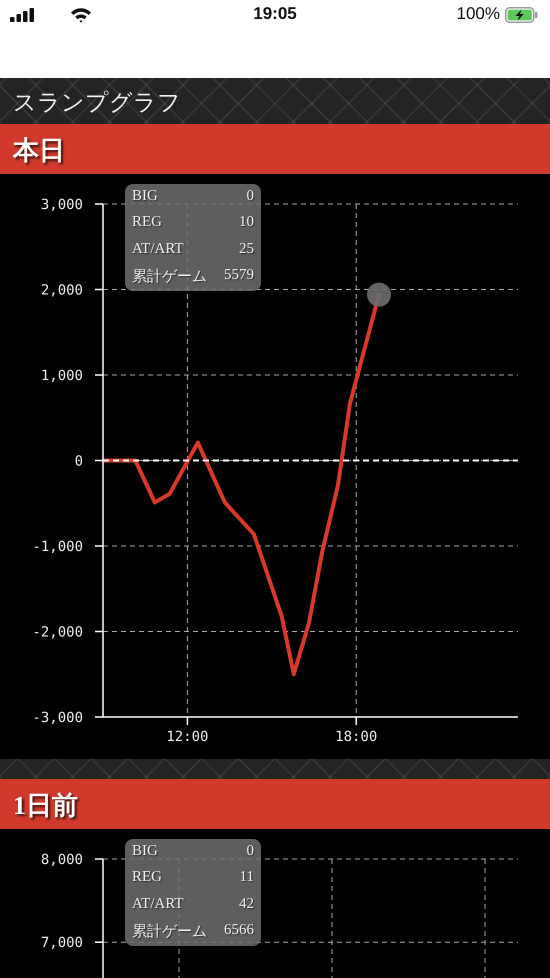 The image size is (550, 978). What do you see at coordinates (39, 151) in the screenshot?
I see `chart-title: 本日` at bounding box center [39, 151].